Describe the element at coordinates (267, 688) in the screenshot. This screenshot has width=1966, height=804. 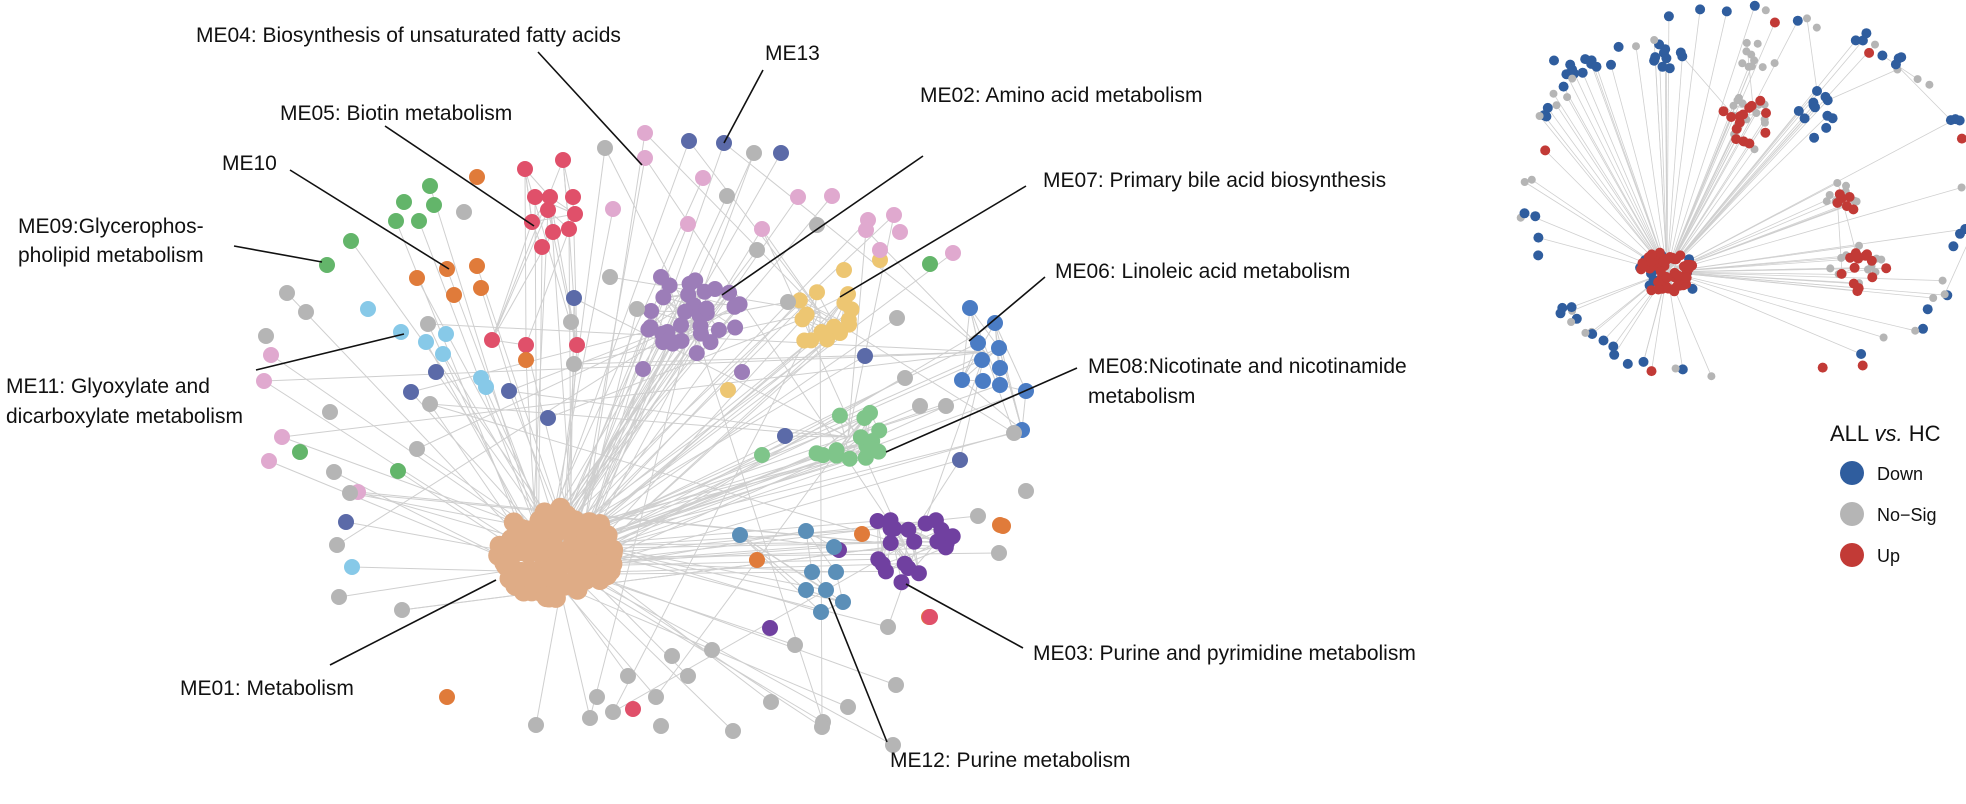
I see `label-me01: ME01: Metabolism` at that location.